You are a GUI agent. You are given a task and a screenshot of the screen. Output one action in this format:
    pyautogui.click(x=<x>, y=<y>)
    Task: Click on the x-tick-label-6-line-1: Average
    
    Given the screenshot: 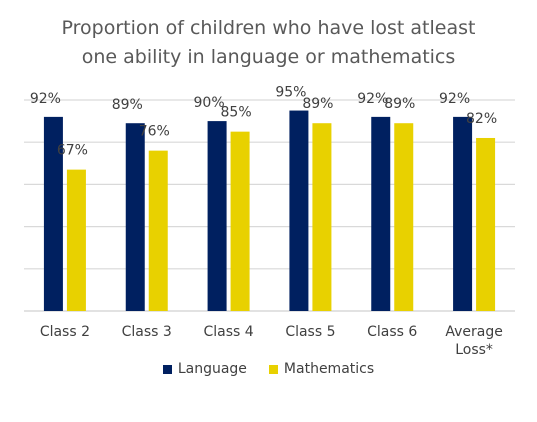 What is the action you would take?
    pyautogui.click(x=474, y=332)
    